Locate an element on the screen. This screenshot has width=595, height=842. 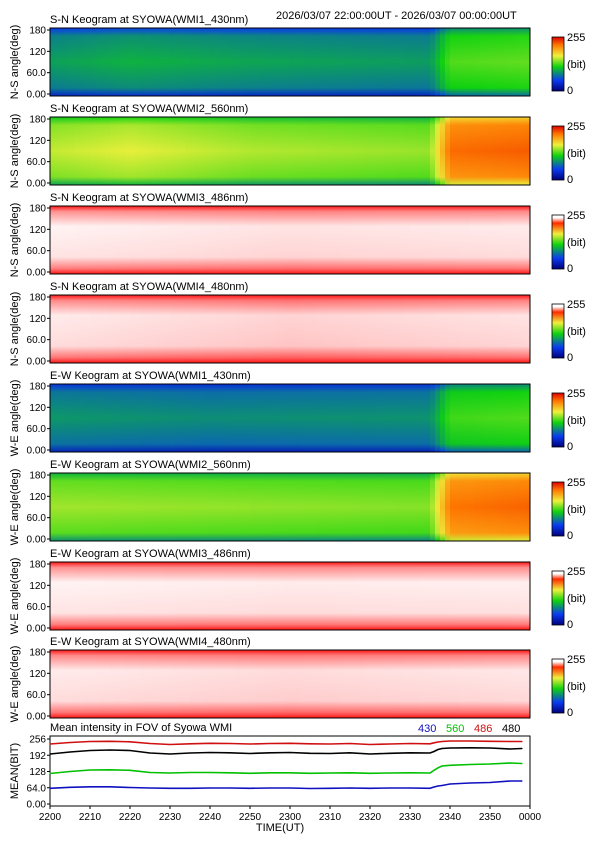
y-tick-label: 60.0 is located at coordinates (37, 162).